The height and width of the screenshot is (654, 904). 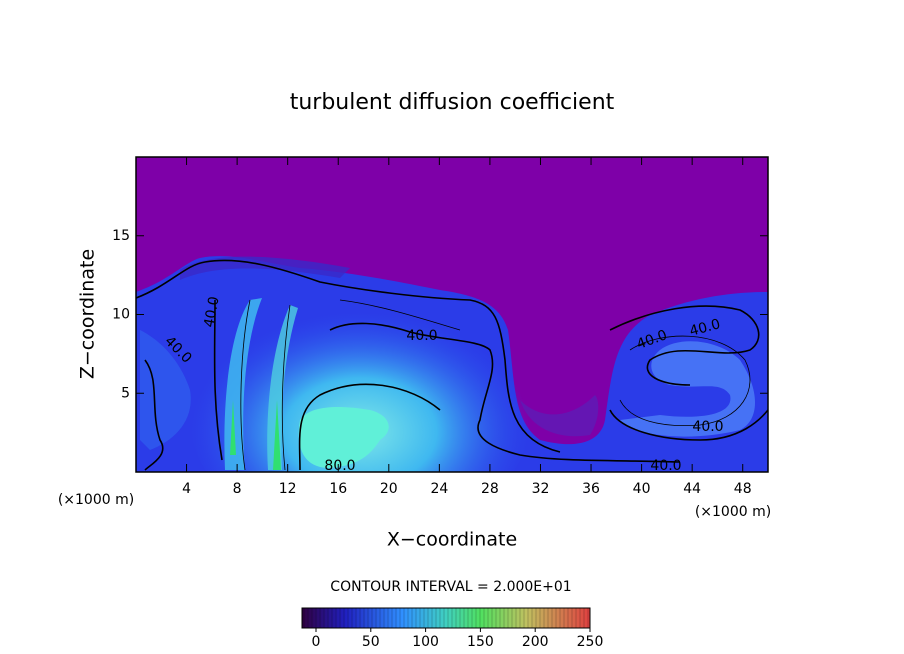 I want to click on y-tick-label: 10, so click(x=121, y=315).